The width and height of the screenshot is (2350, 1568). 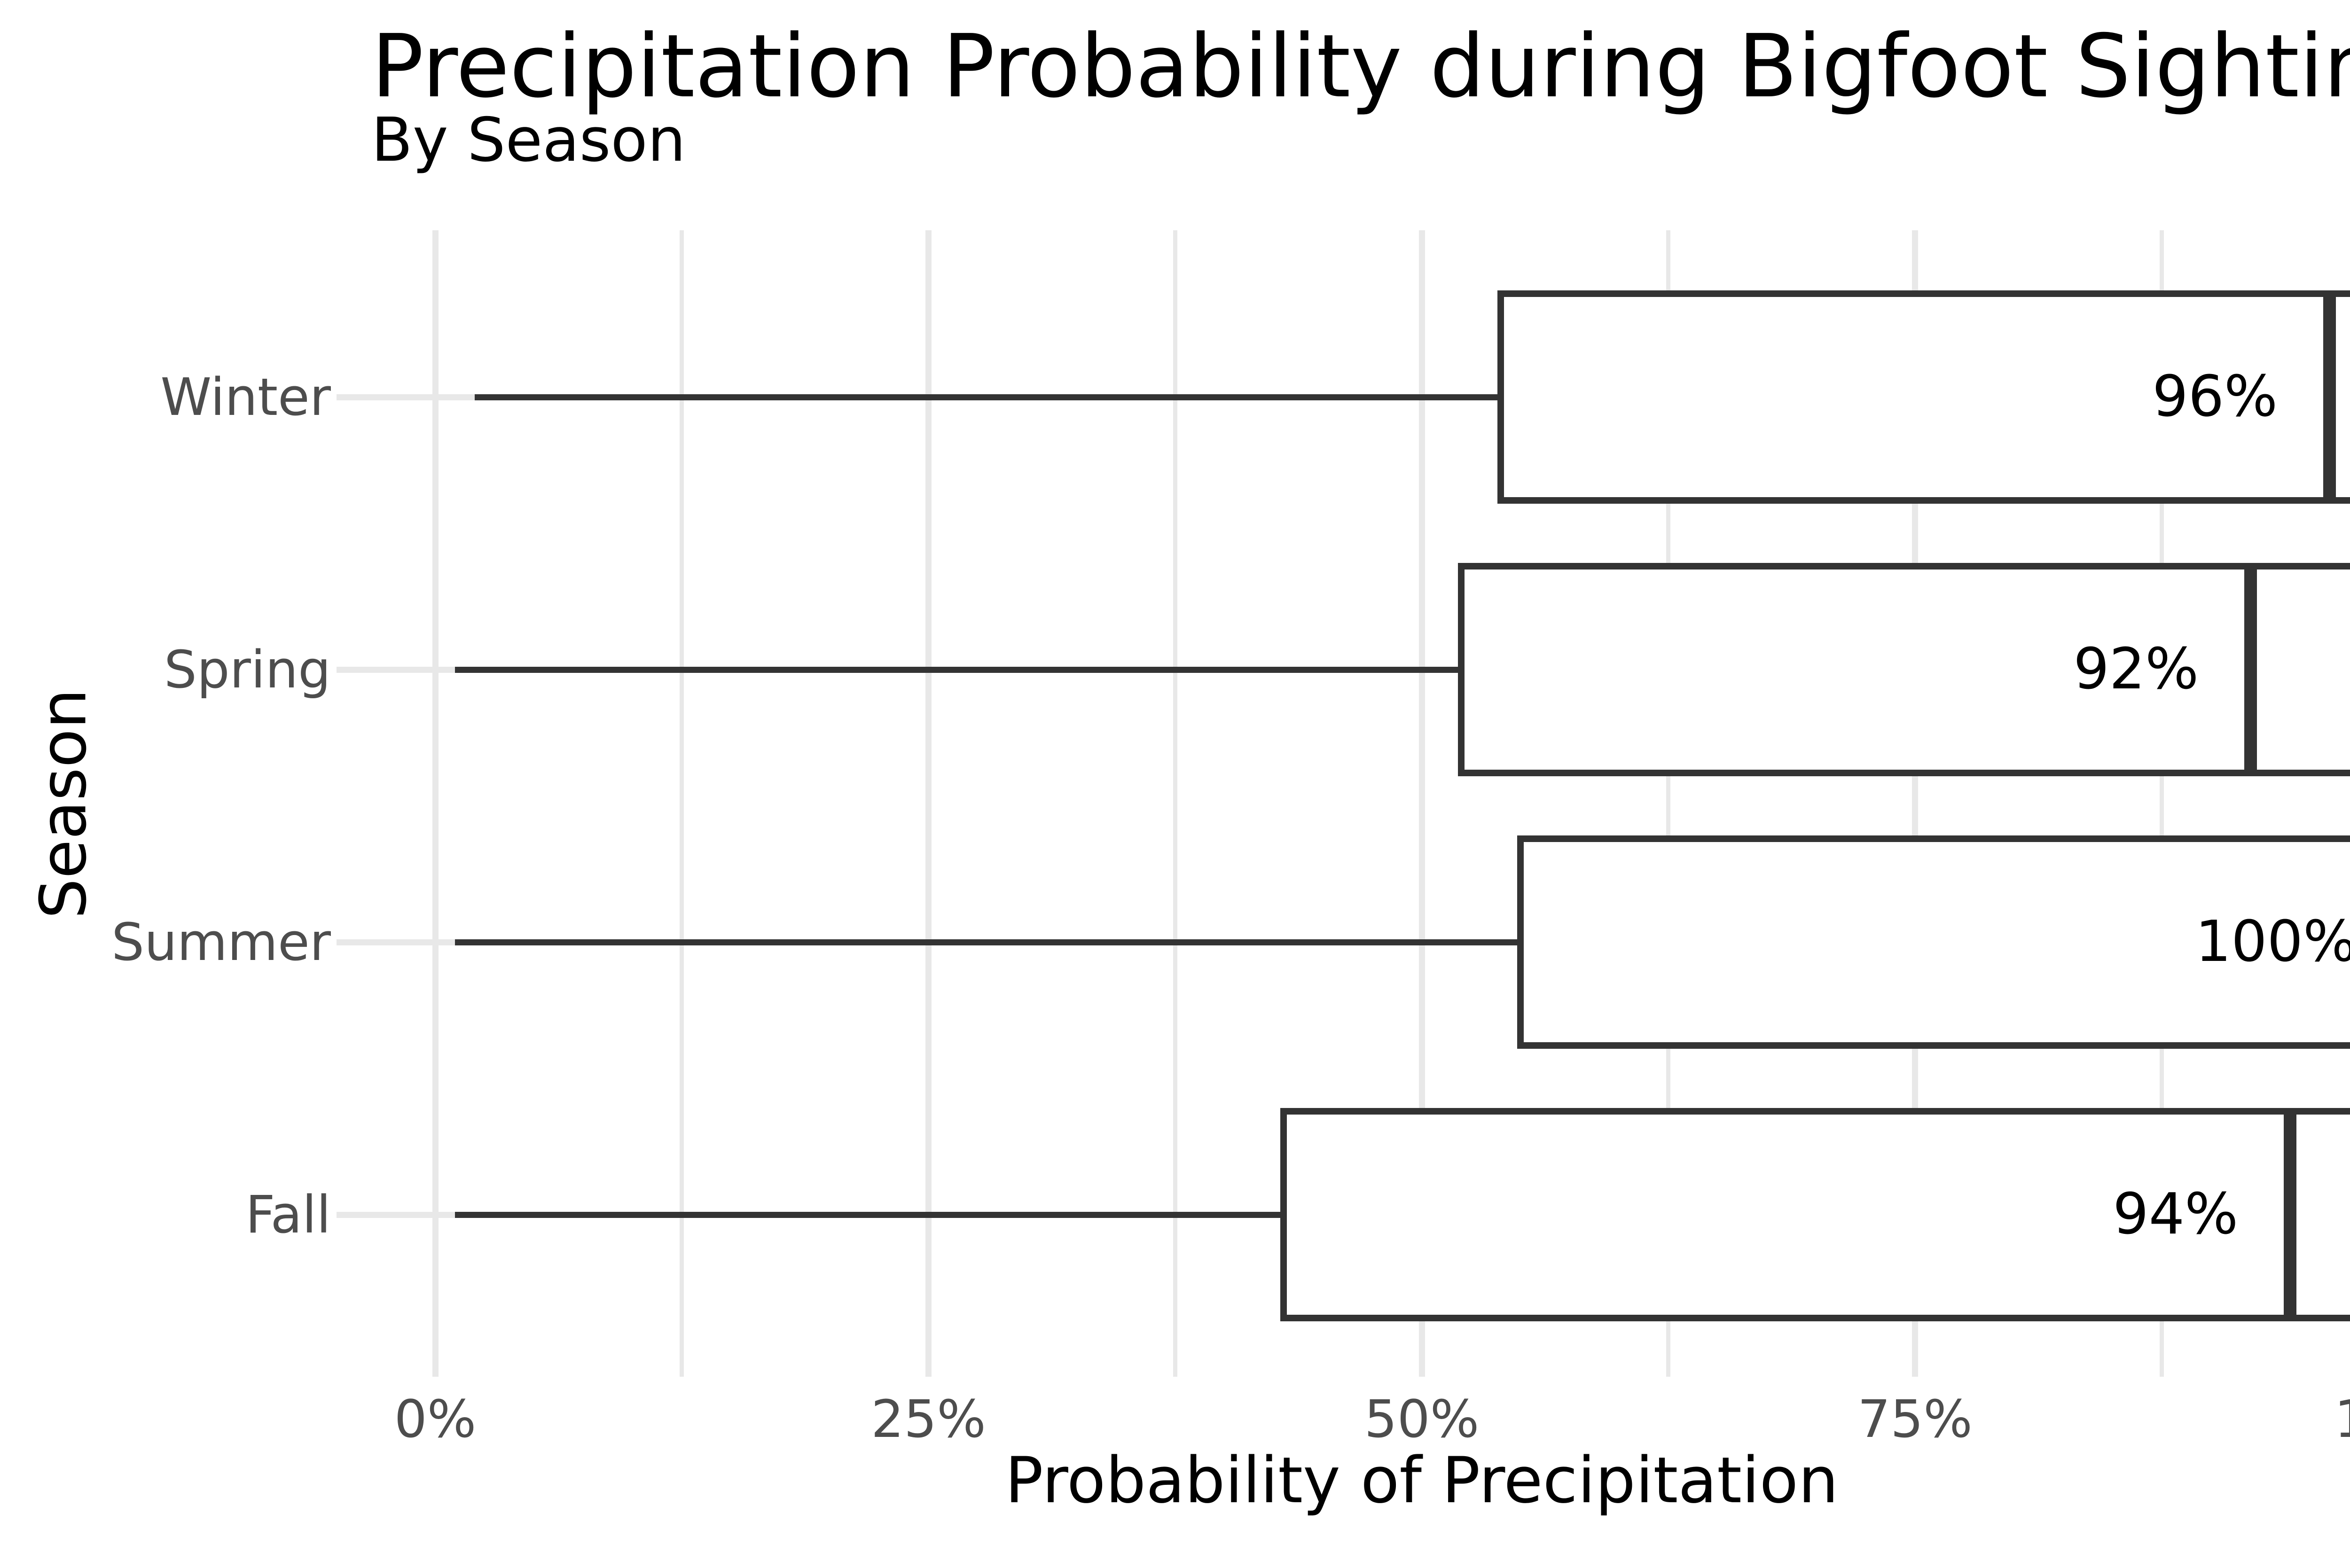 What do you see at coordinates (1422, 1419) in the screenshot?
I see `x-tick-label: 50%` at bounding box center [1422, 1419].